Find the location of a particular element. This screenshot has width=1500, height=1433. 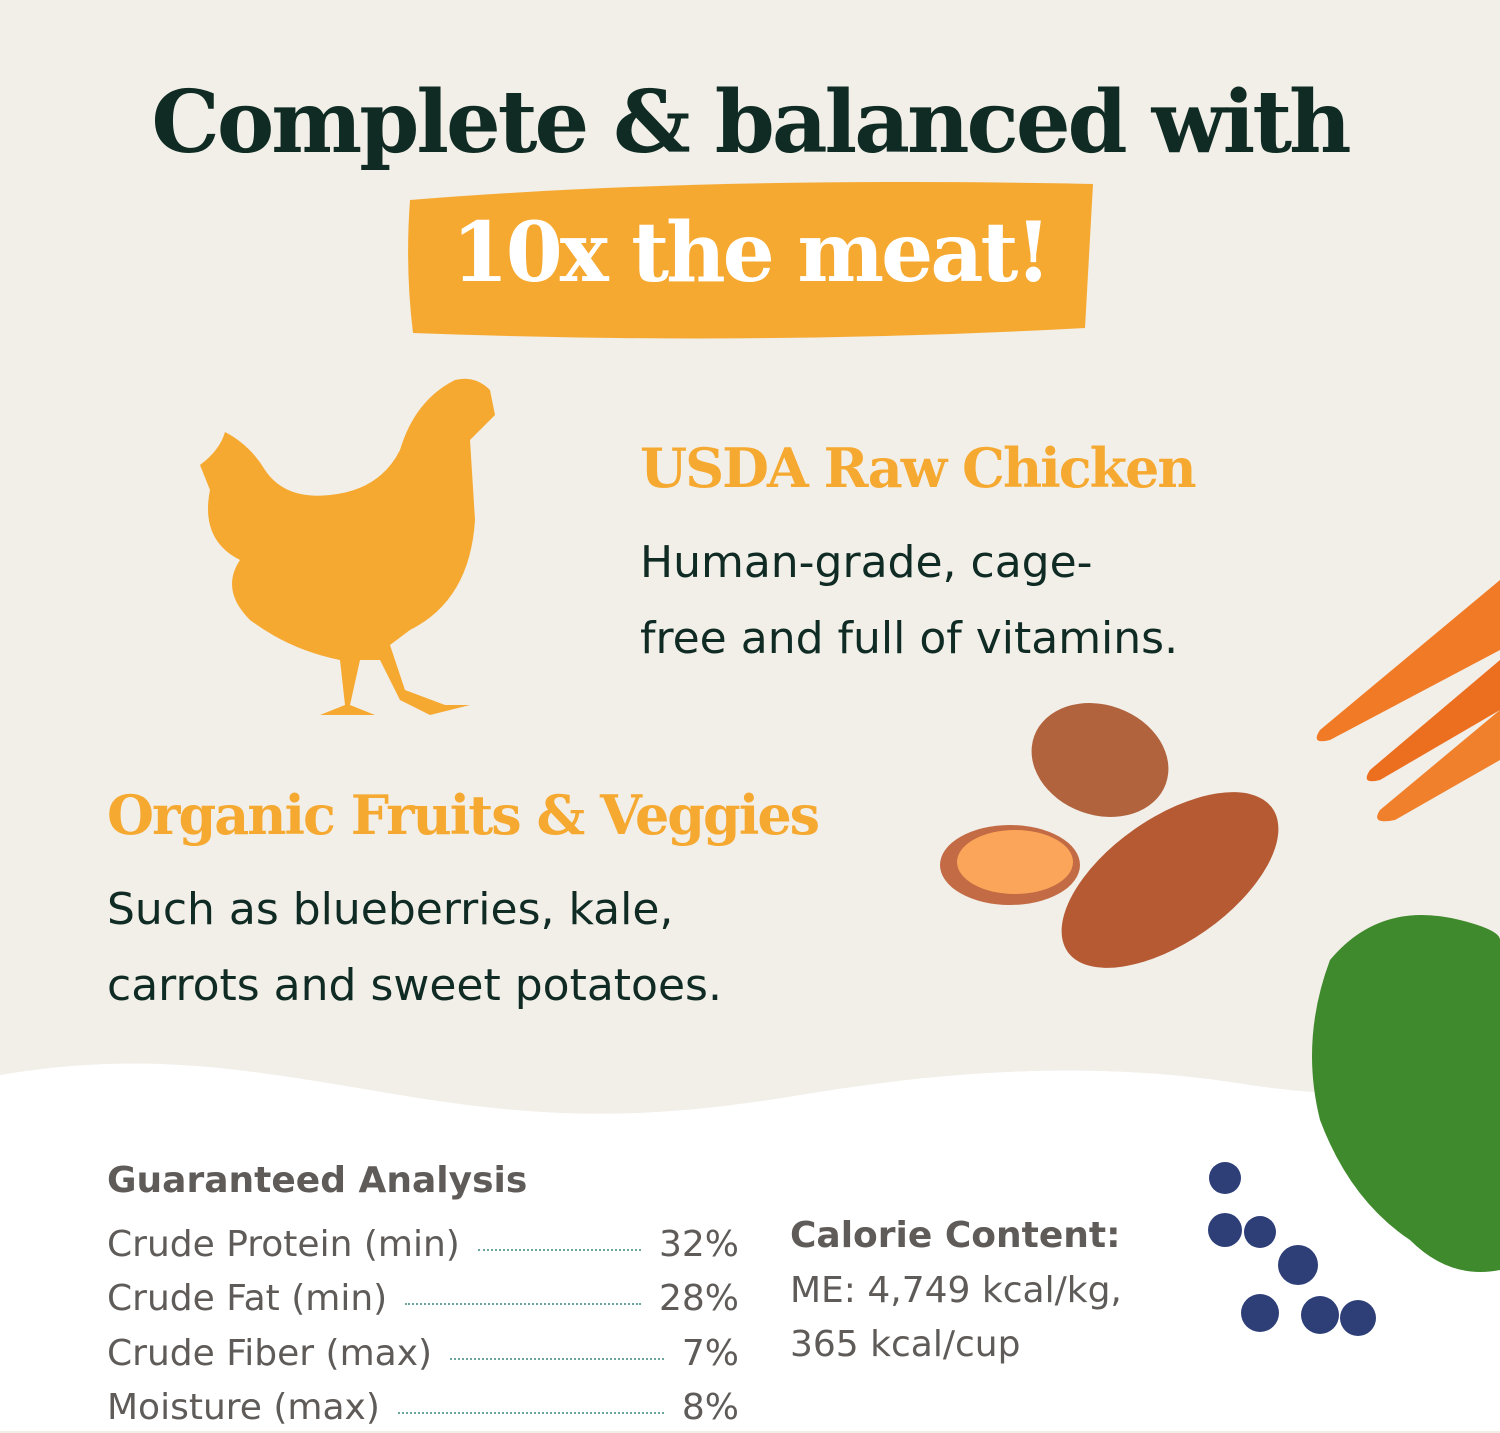

chicken-line-1: Human-grade, cage- is located at coordinates (866, 562).